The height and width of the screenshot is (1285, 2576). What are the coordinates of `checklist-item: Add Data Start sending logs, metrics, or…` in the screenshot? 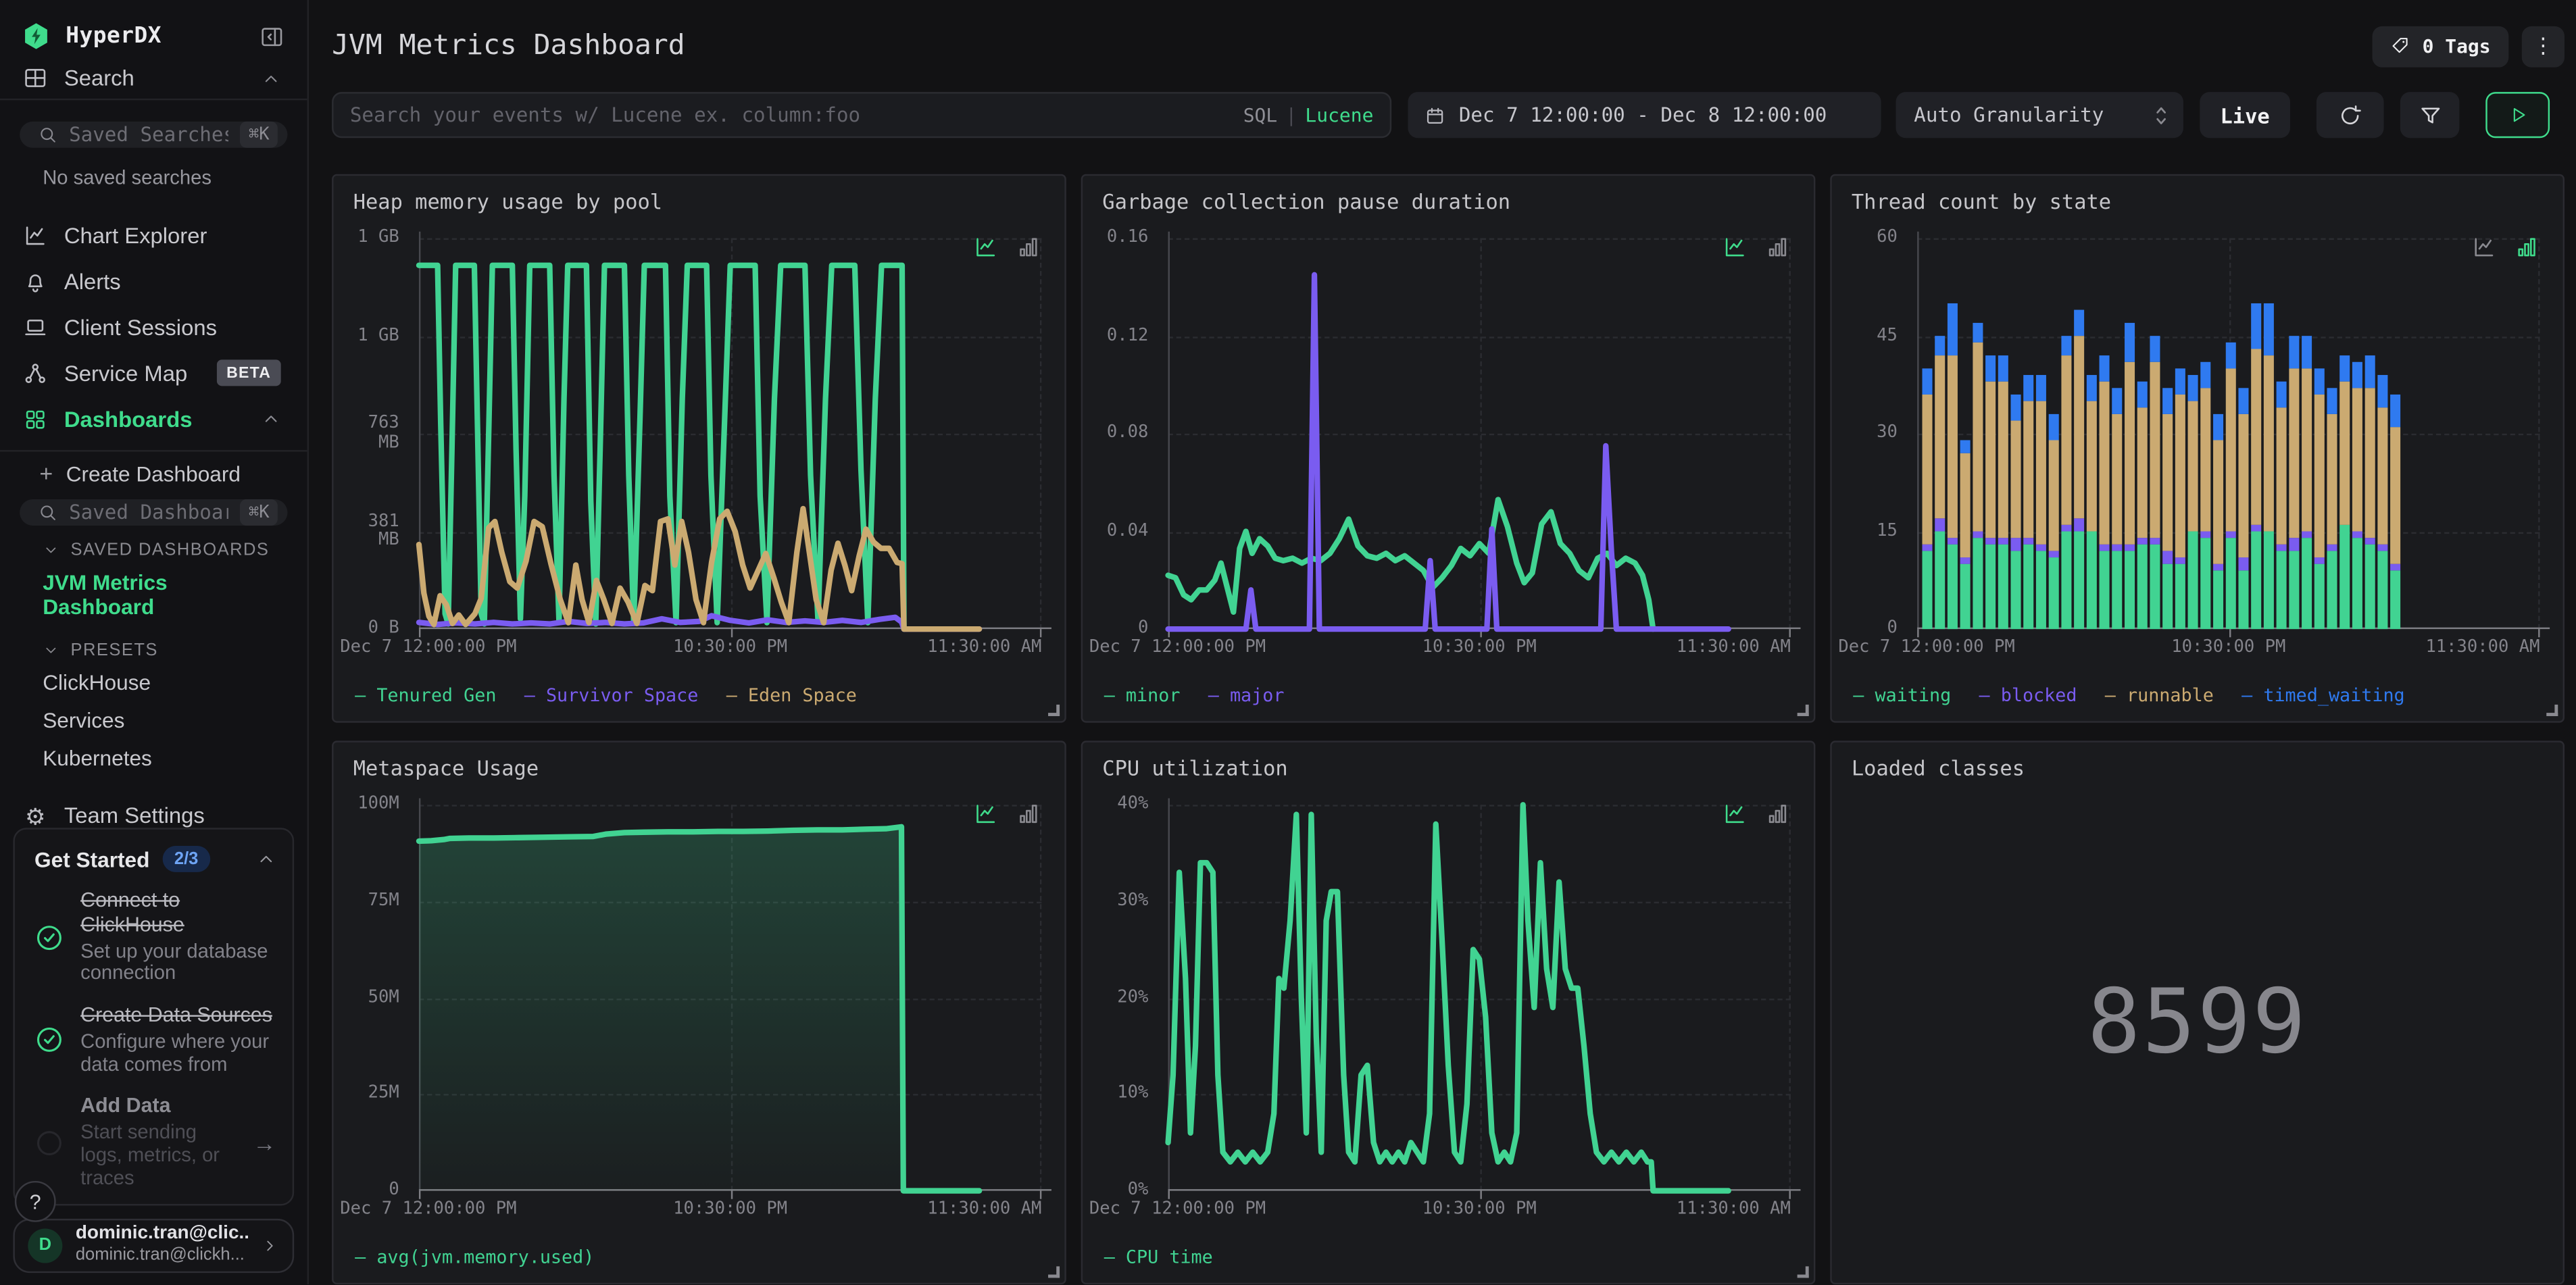 It's located at (155, 1142).